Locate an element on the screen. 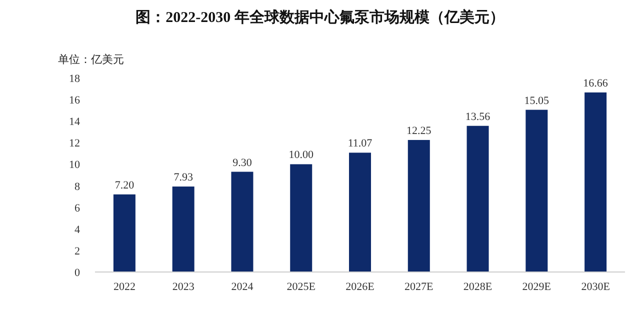 This screenshot has height=333, width=640. data-label: 7.93 is located at coordinates (184, 178).